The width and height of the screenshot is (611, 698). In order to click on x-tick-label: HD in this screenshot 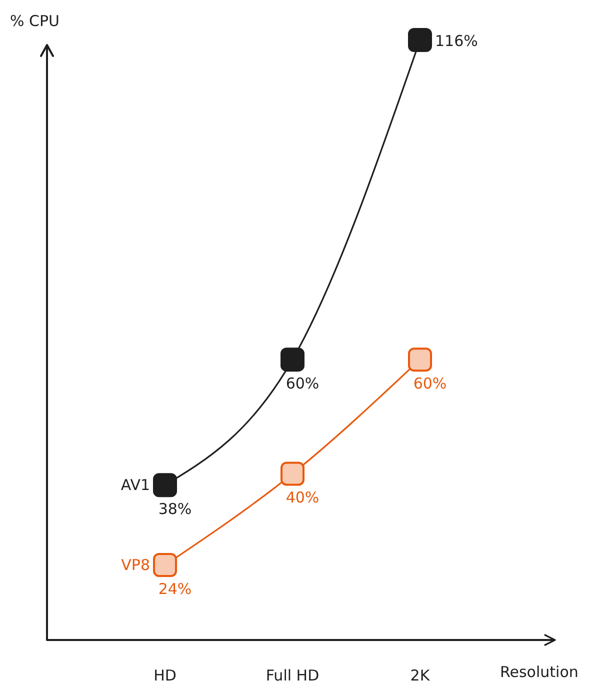, I will do `click(165, 675)`.